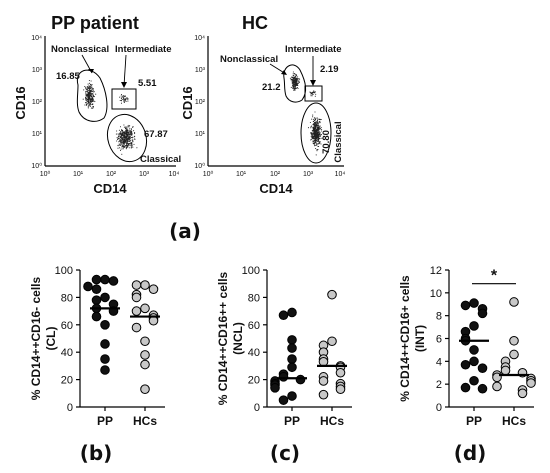 The width and height of the screenshot is (550, 473). Describe the element at coordinates (185, 231) in the screenshot. I see `panel-label-a: (a)` at that location.